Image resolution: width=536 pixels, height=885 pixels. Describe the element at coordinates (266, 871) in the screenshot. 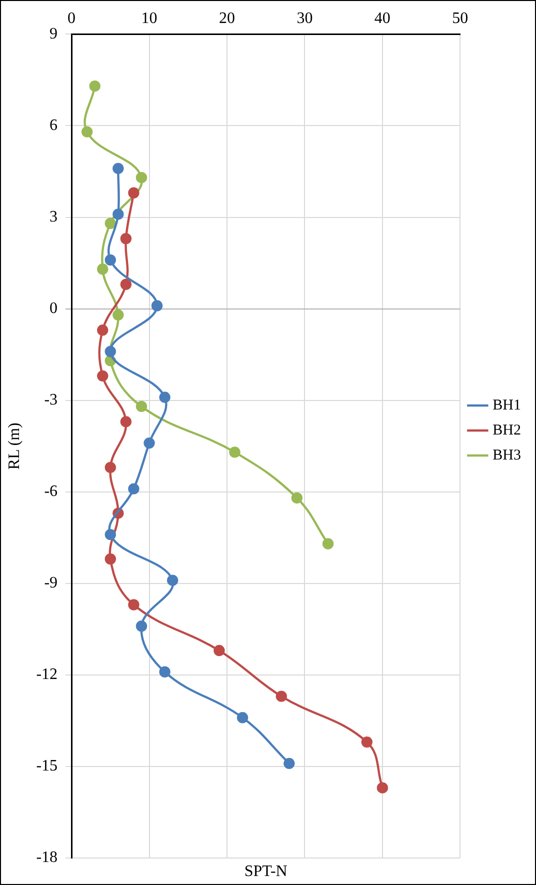

I see `x-axis-title: SPT-N` at that location.